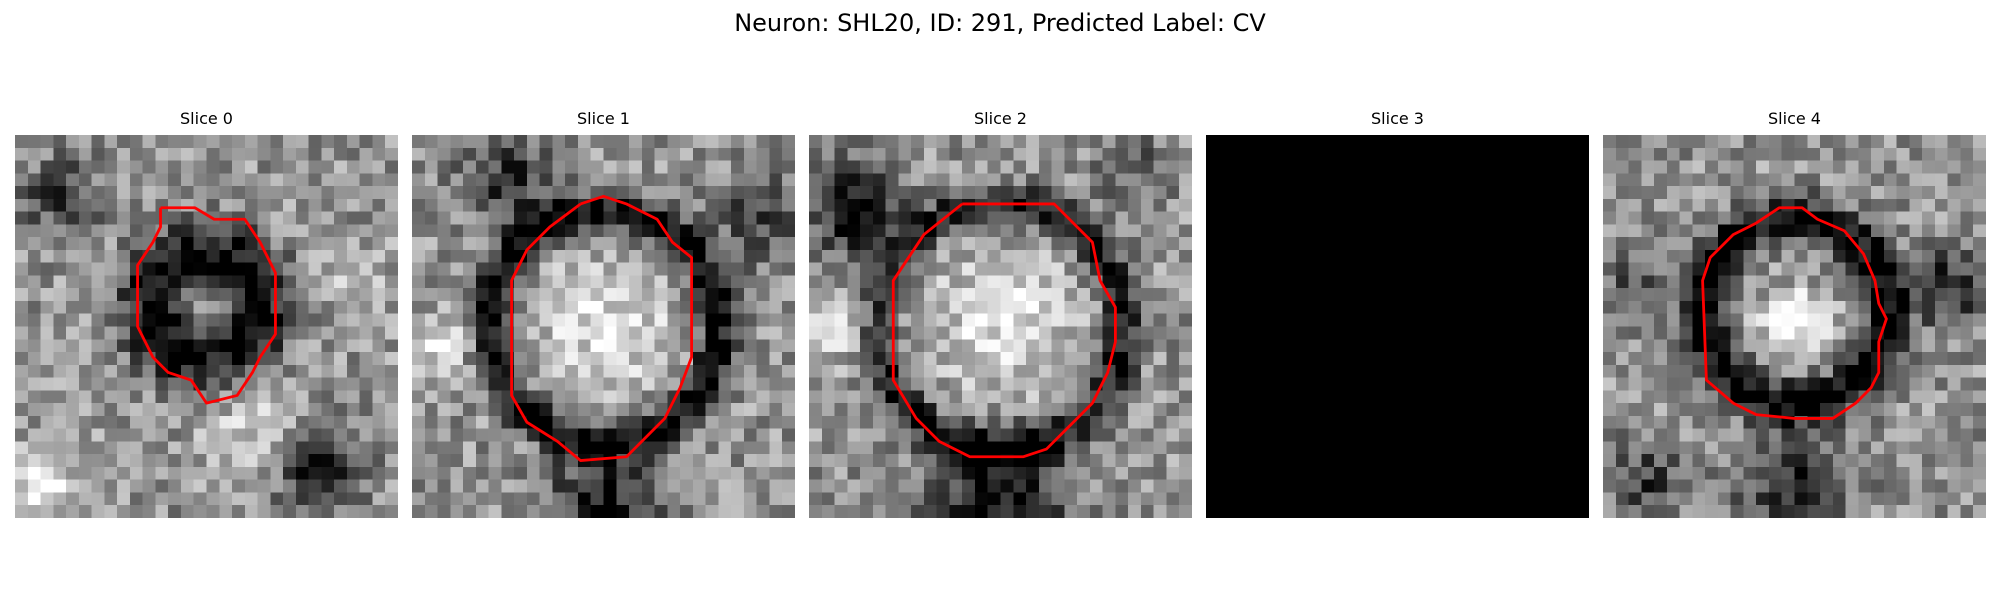 The height and width of the screenshot is (600, 2000). I want to click on slice-panel-4: Slice 4, so click(1794, 313).